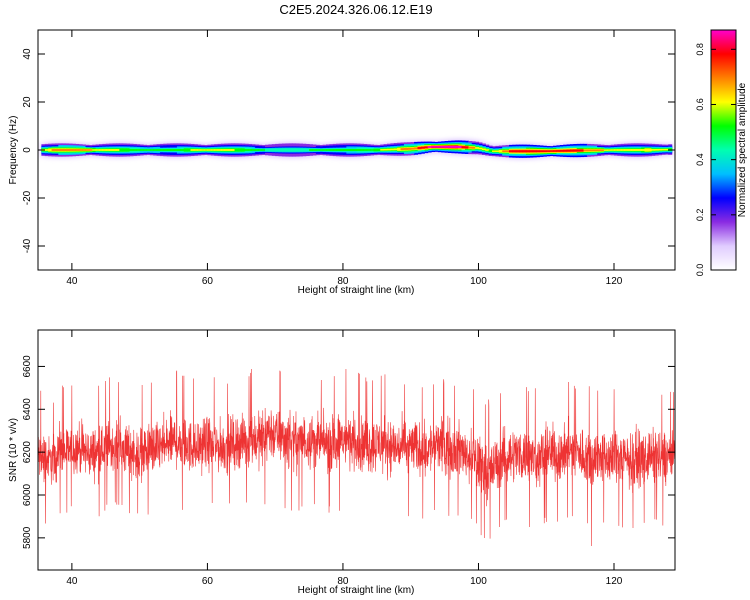  I want to click on spectrogram-x-tick-label: 40, so click(72, 281).